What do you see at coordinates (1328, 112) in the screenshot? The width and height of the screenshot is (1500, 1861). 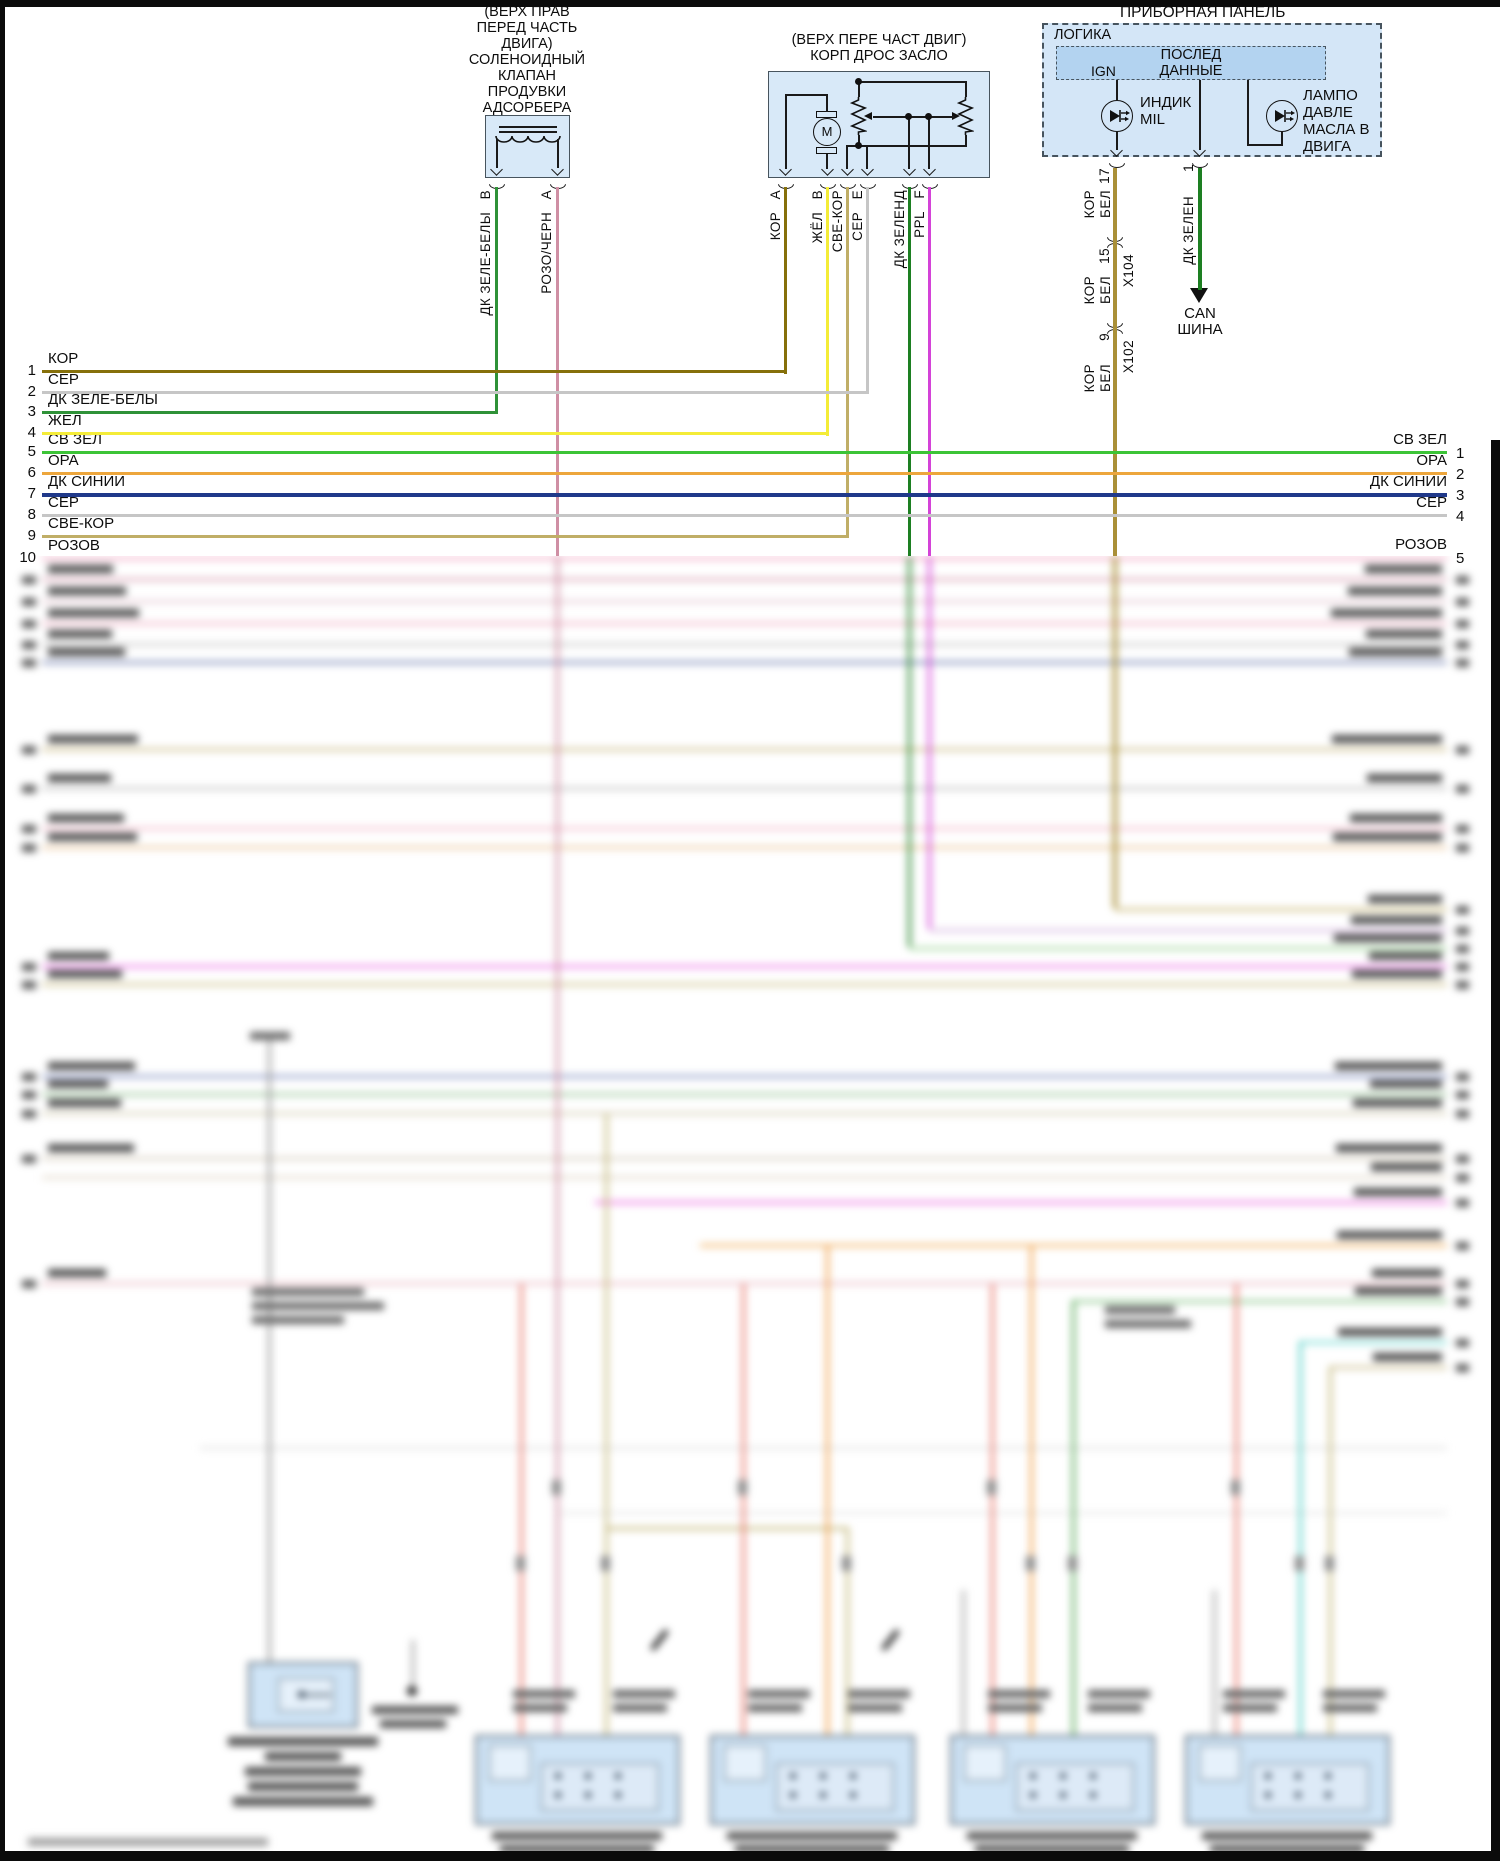 I see `oil-label-2: ДАВЛЕ` at bounding box center [1328, 112].